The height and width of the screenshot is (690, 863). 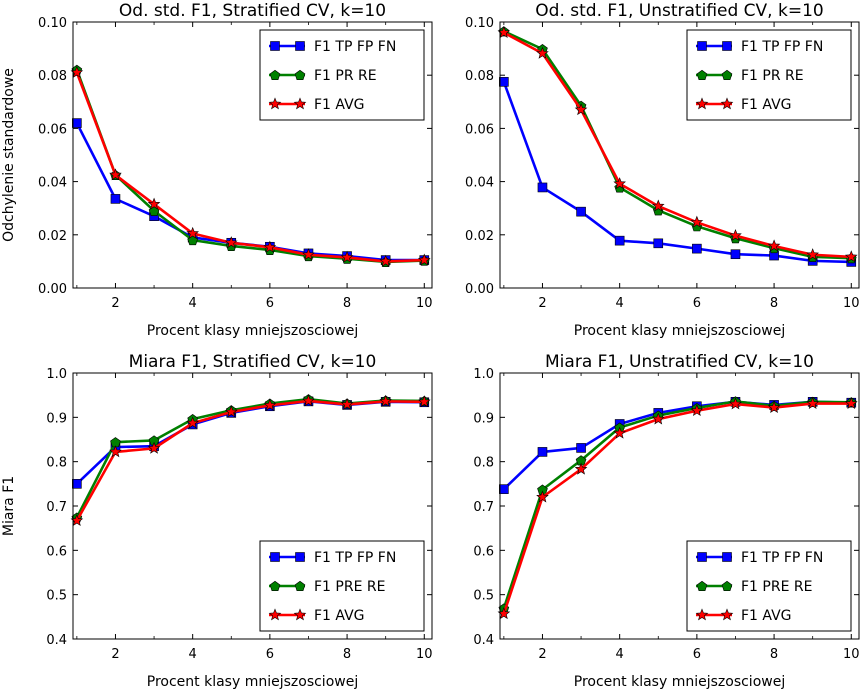 I want to click on legend-label: F1 TP FP FN, so click(x=355, y=558).